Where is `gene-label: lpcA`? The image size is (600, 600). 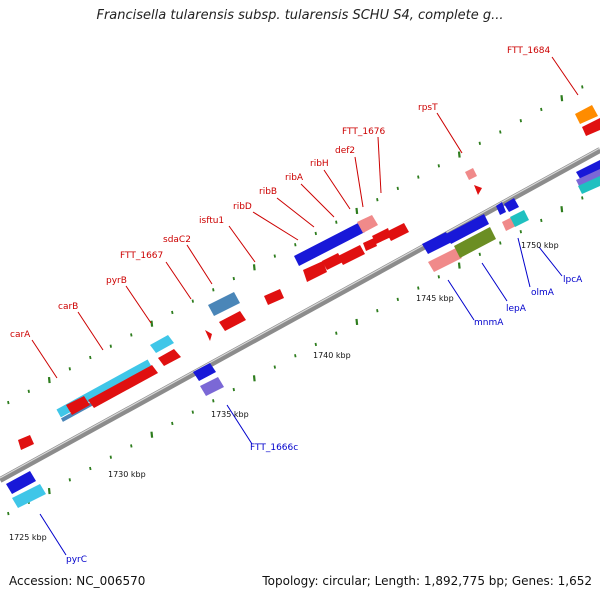
gene-label: lpcA is located at coordinates (573, 280).